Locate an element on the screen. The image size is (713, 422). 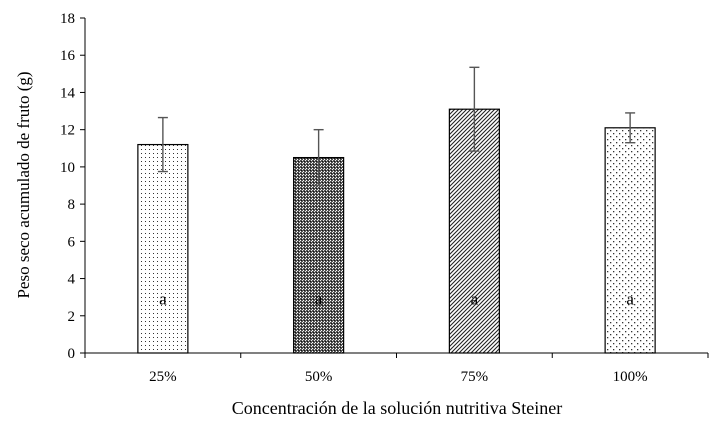
y-tick-label: 14 is located at coordinates (68, 93).